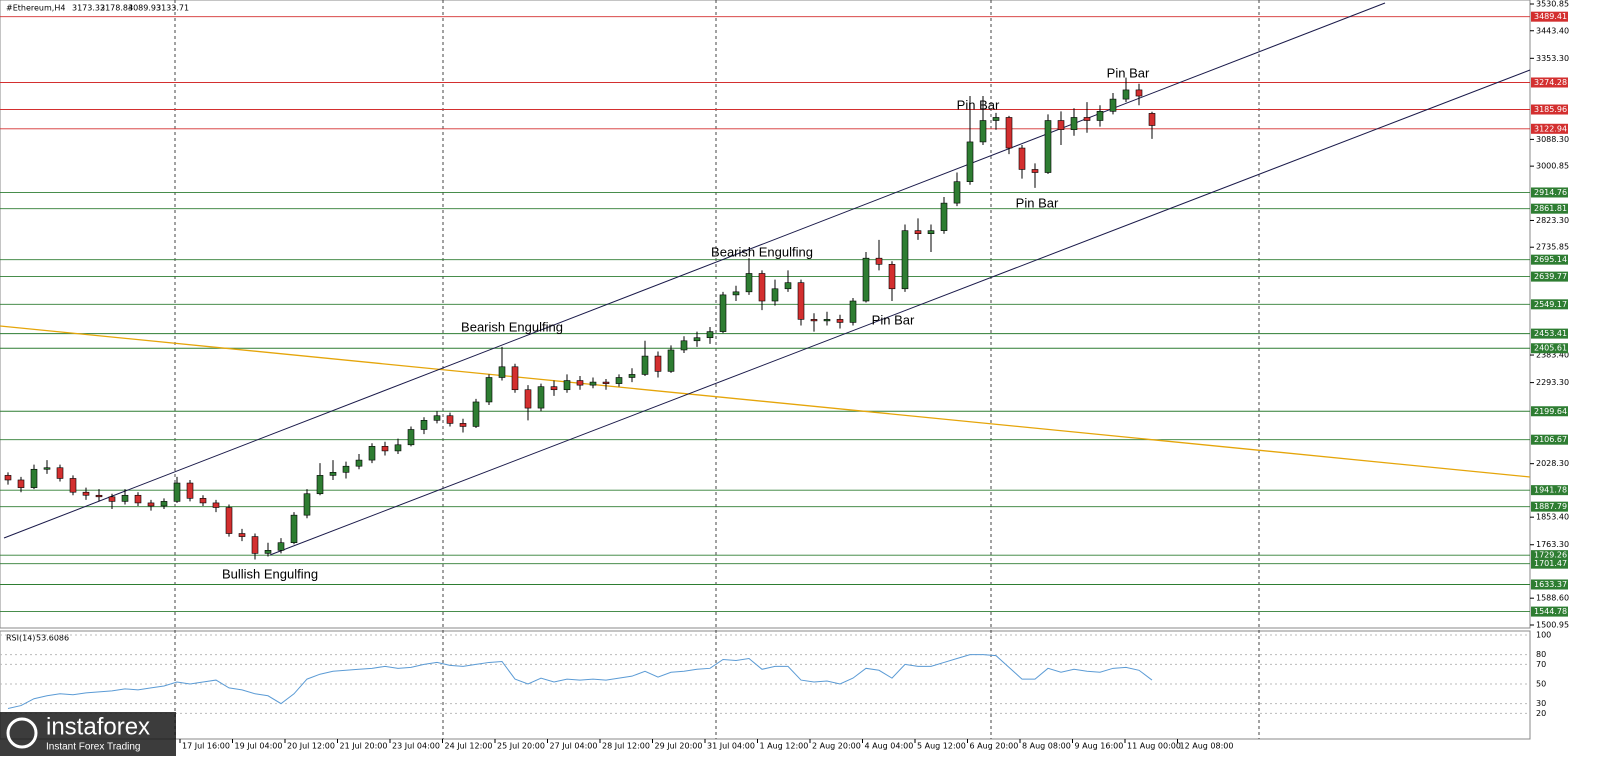  I want to click on x-tick-label: 27 Jul 04:00, so click(574, 746).